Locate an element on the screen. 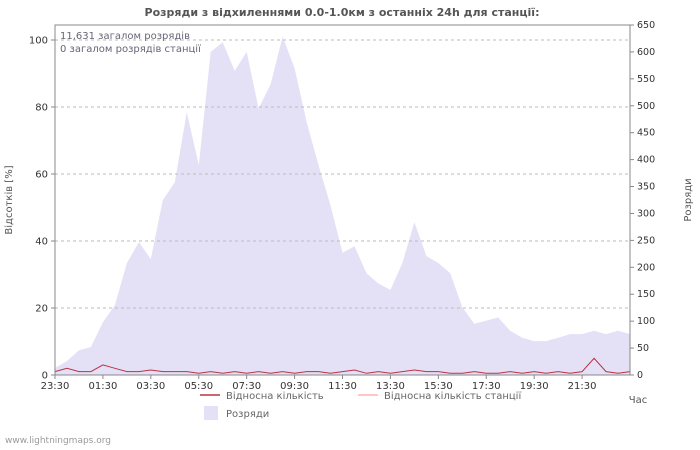 This screenshot has width=700, height=450. svg-text: 300 is located at coordinates (646, 213).